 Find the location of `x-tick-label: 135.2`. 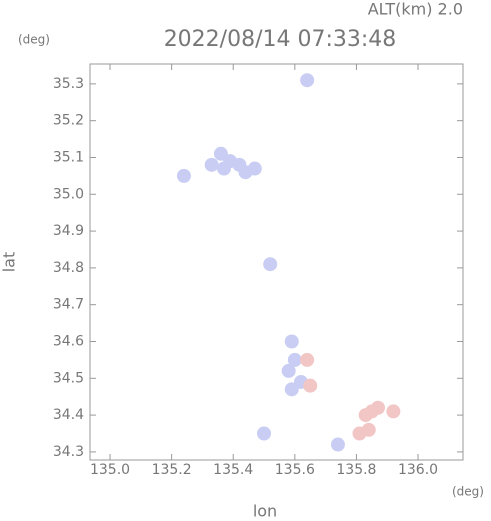

x-tick-label: 135.2 is located at coordinates (172, 470).